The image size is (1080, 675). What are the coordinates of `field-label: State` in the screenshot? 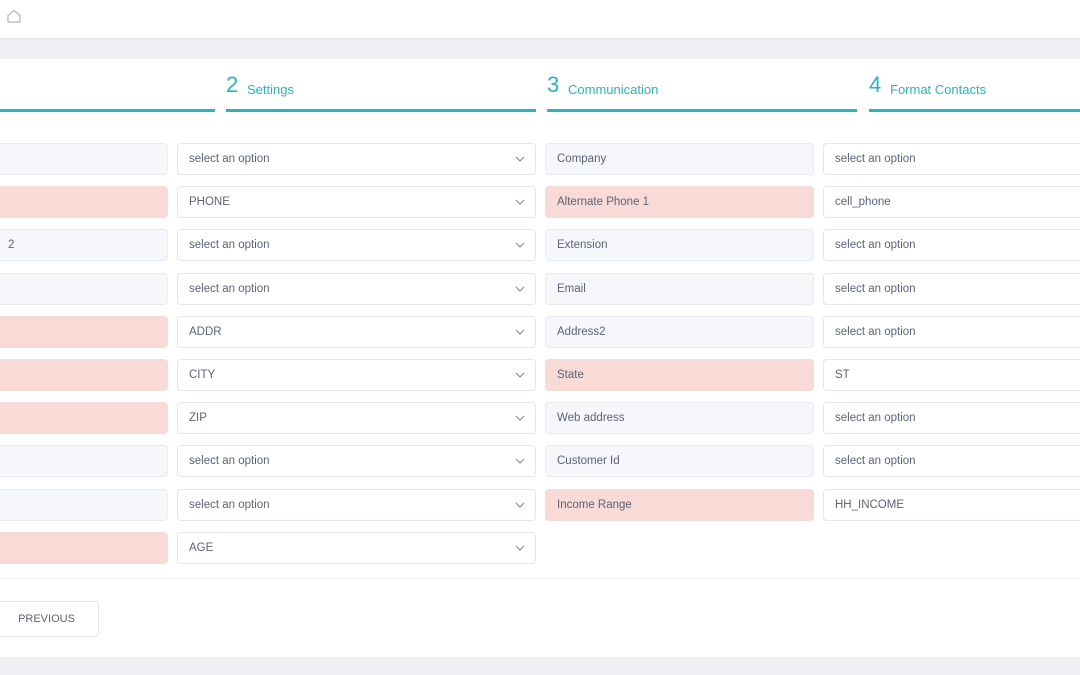 It's located at (679, 375).